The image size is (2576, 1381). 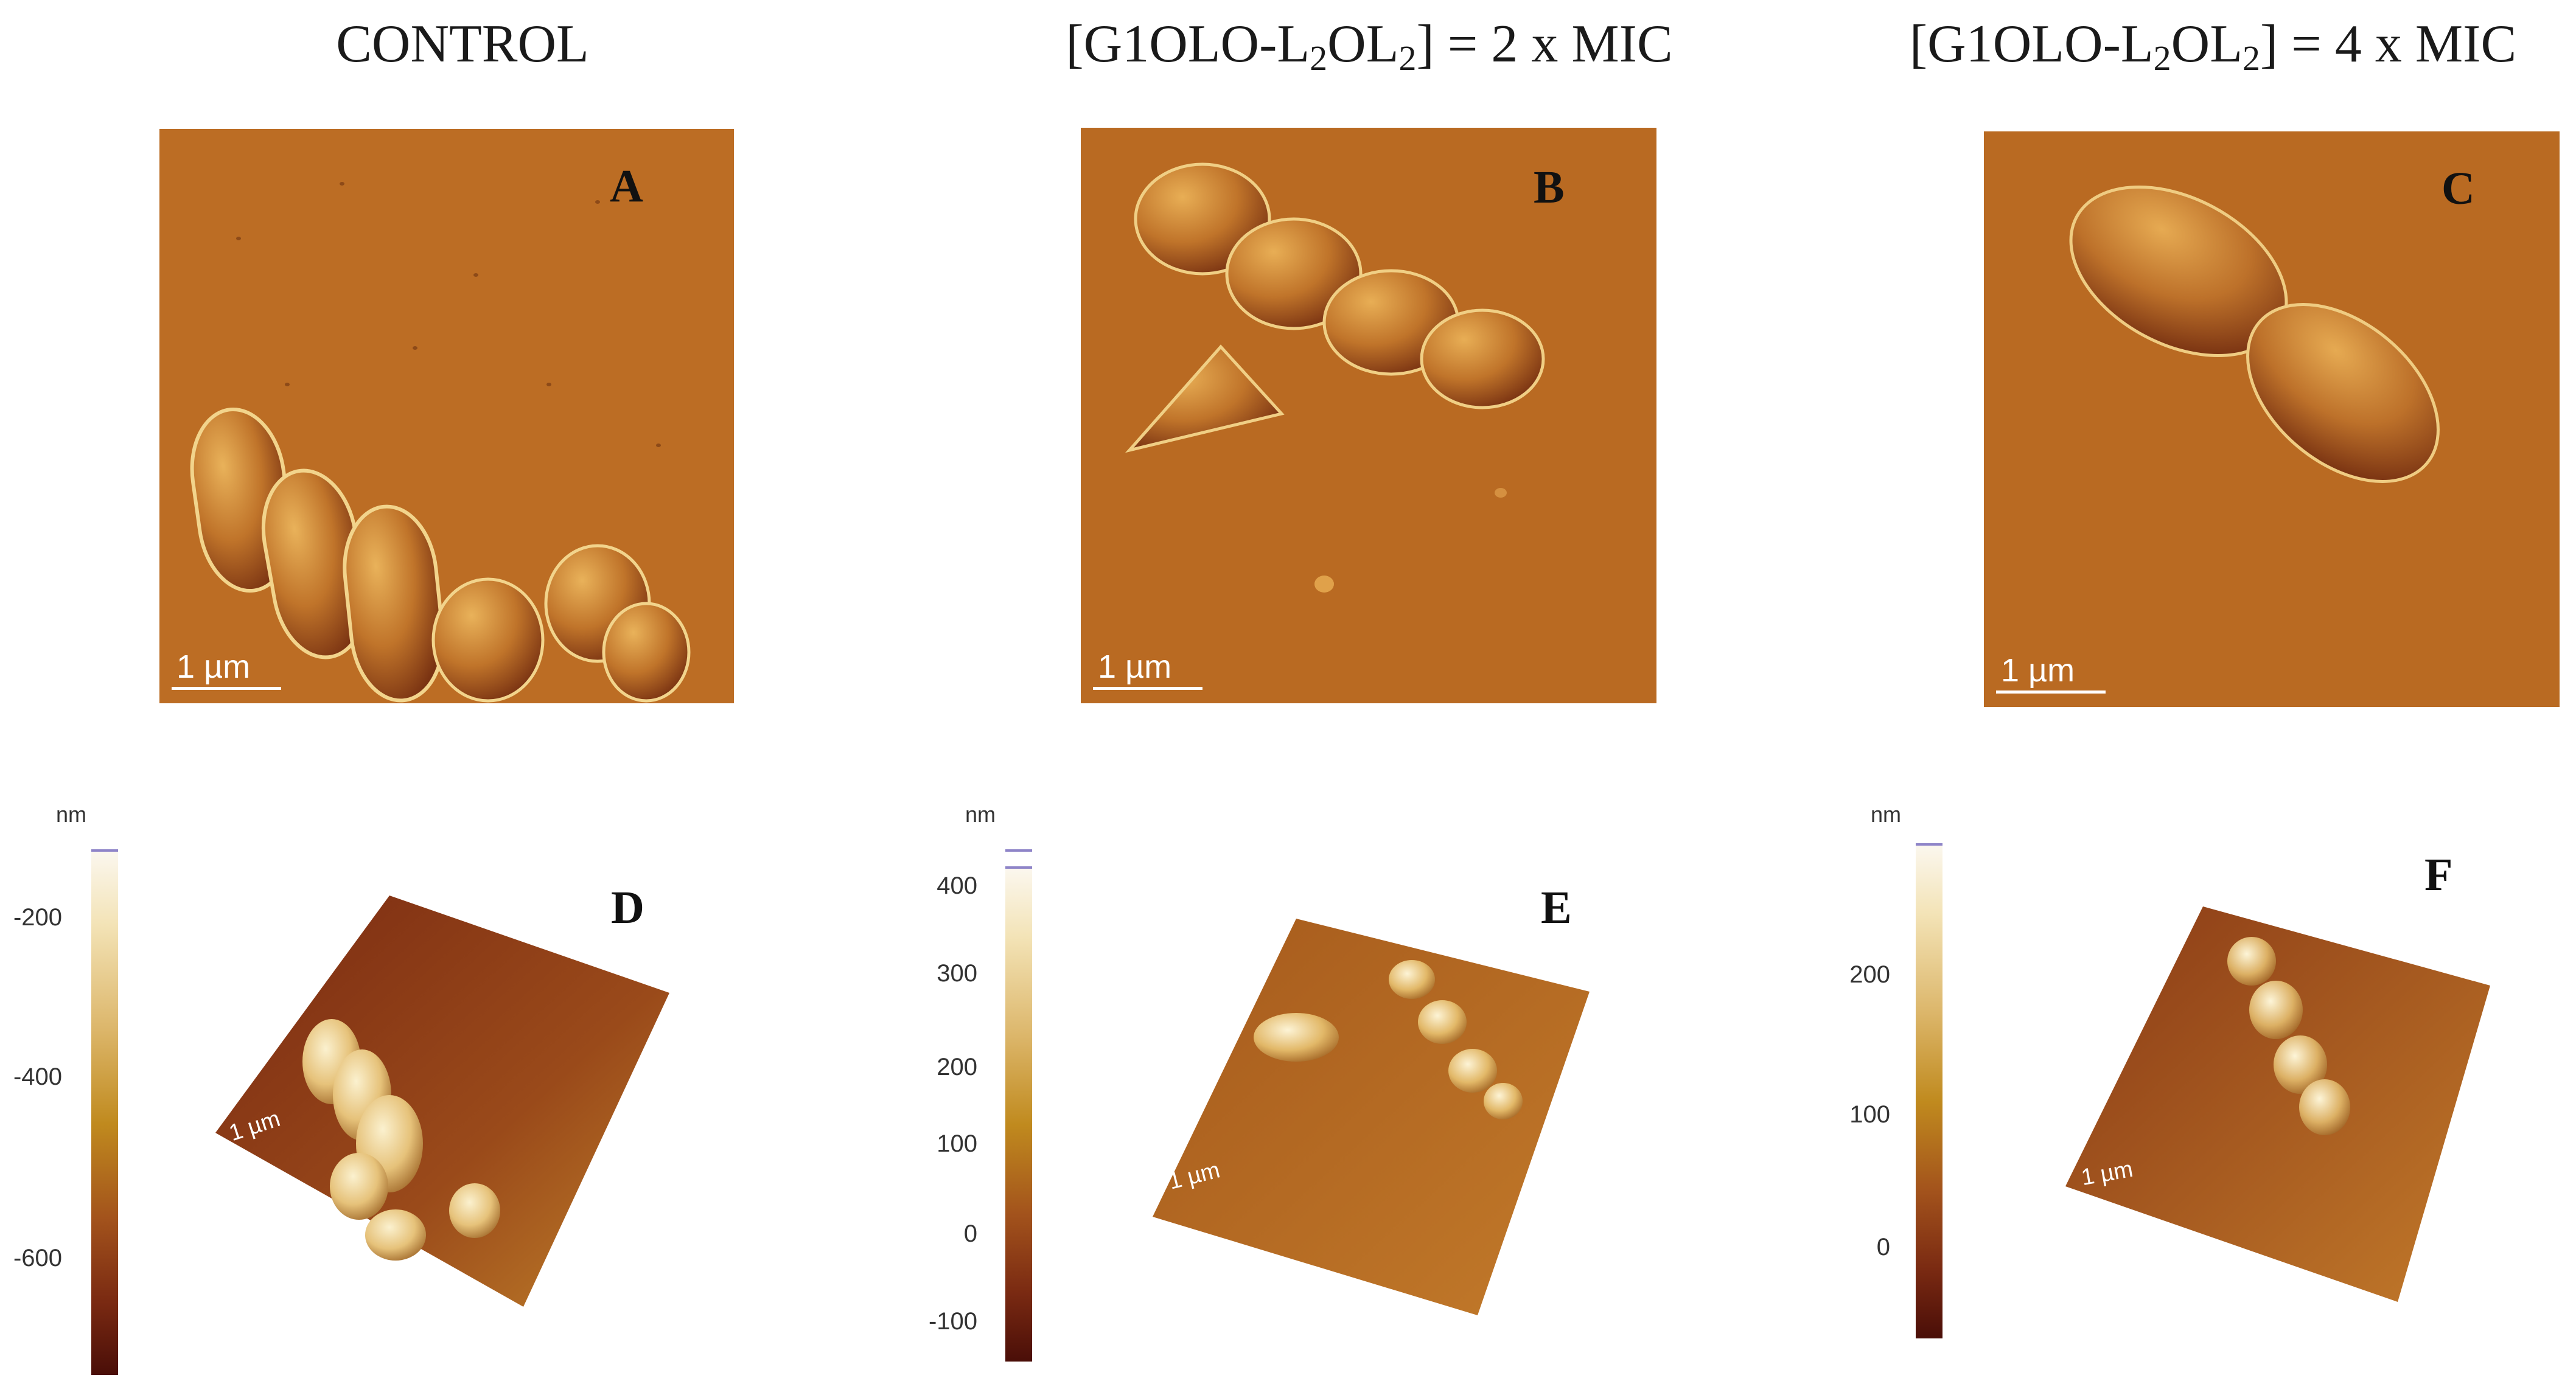 What do you see at coordinates (1018, 850) in the screenshot?
I see `colorbar-e-top-marker` at bounding box center [1018, 850].